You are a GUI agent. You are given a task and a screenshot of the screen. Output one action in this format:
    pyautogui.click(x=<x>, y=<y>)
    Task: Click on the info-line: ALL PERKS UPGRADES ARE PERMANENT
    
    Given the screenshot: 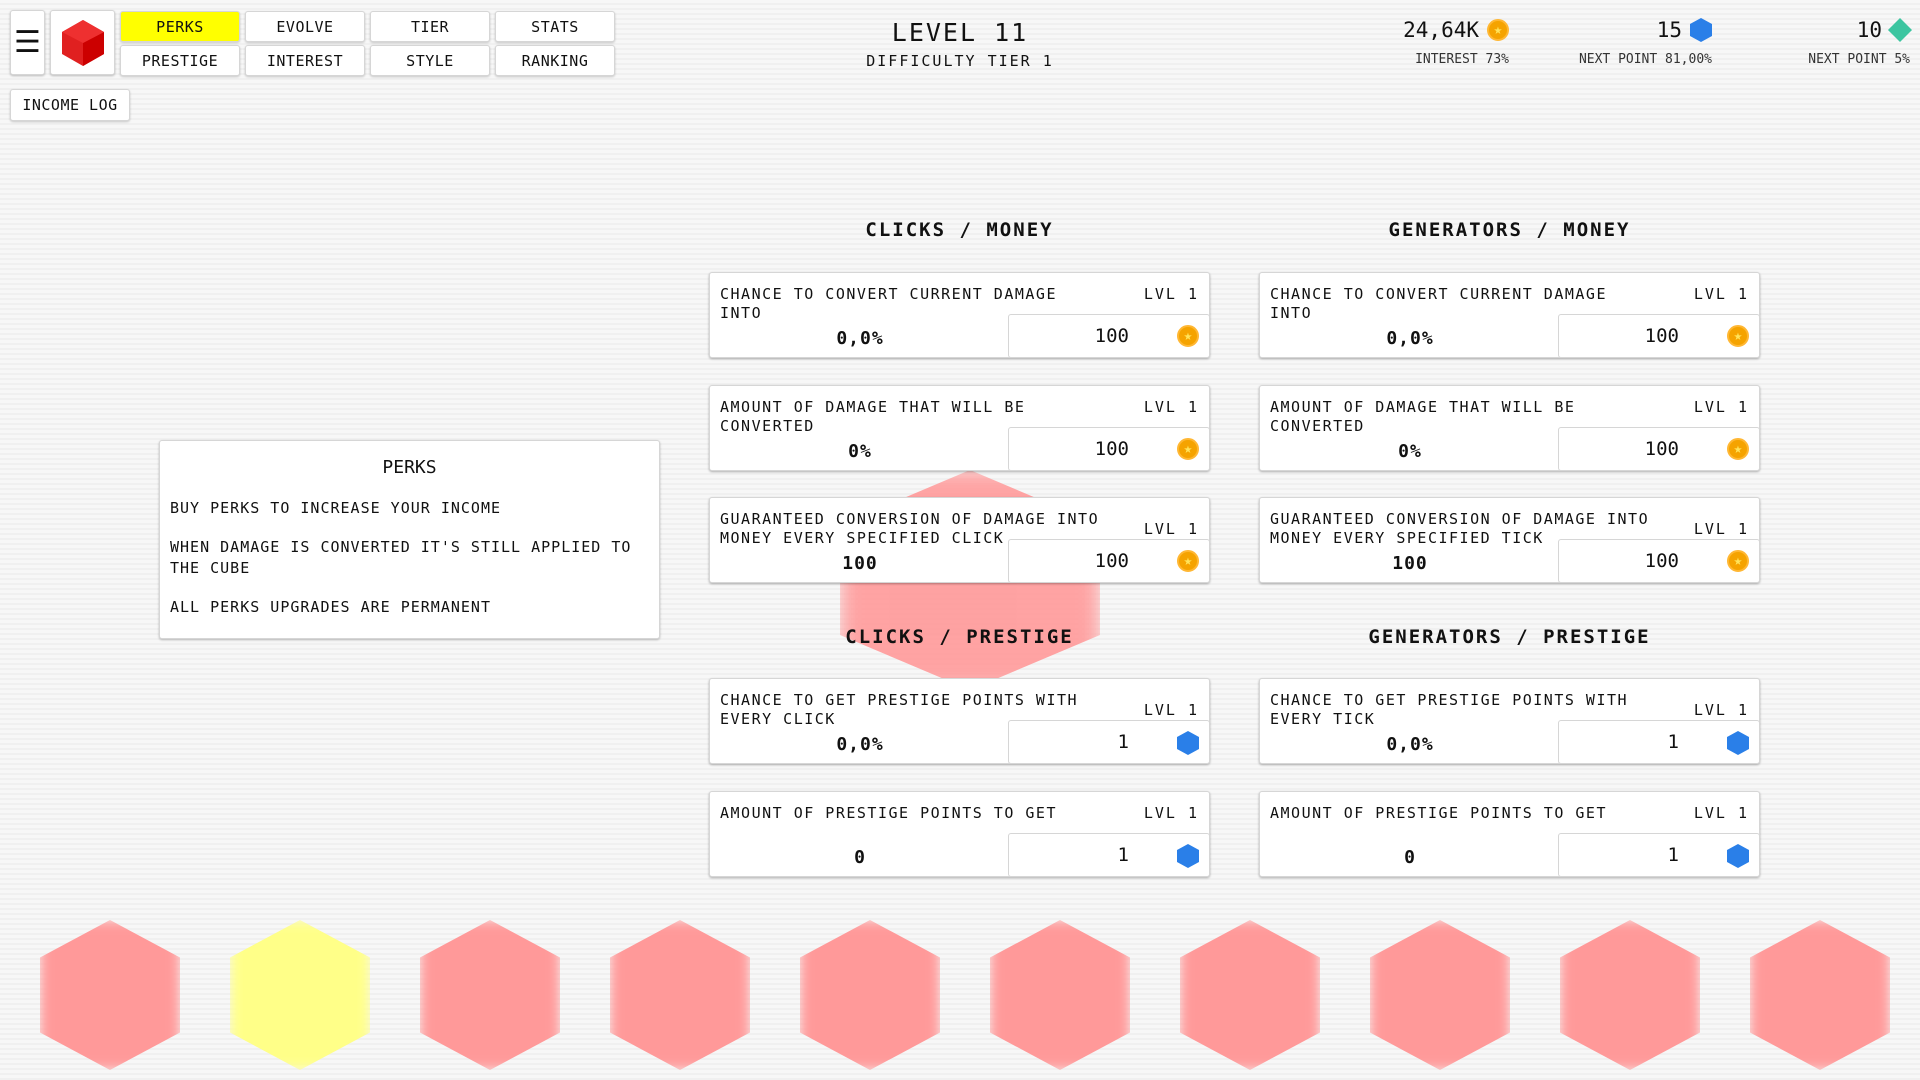 What is the action you would take?
    pyautogui.click(x=330, y=607)
    